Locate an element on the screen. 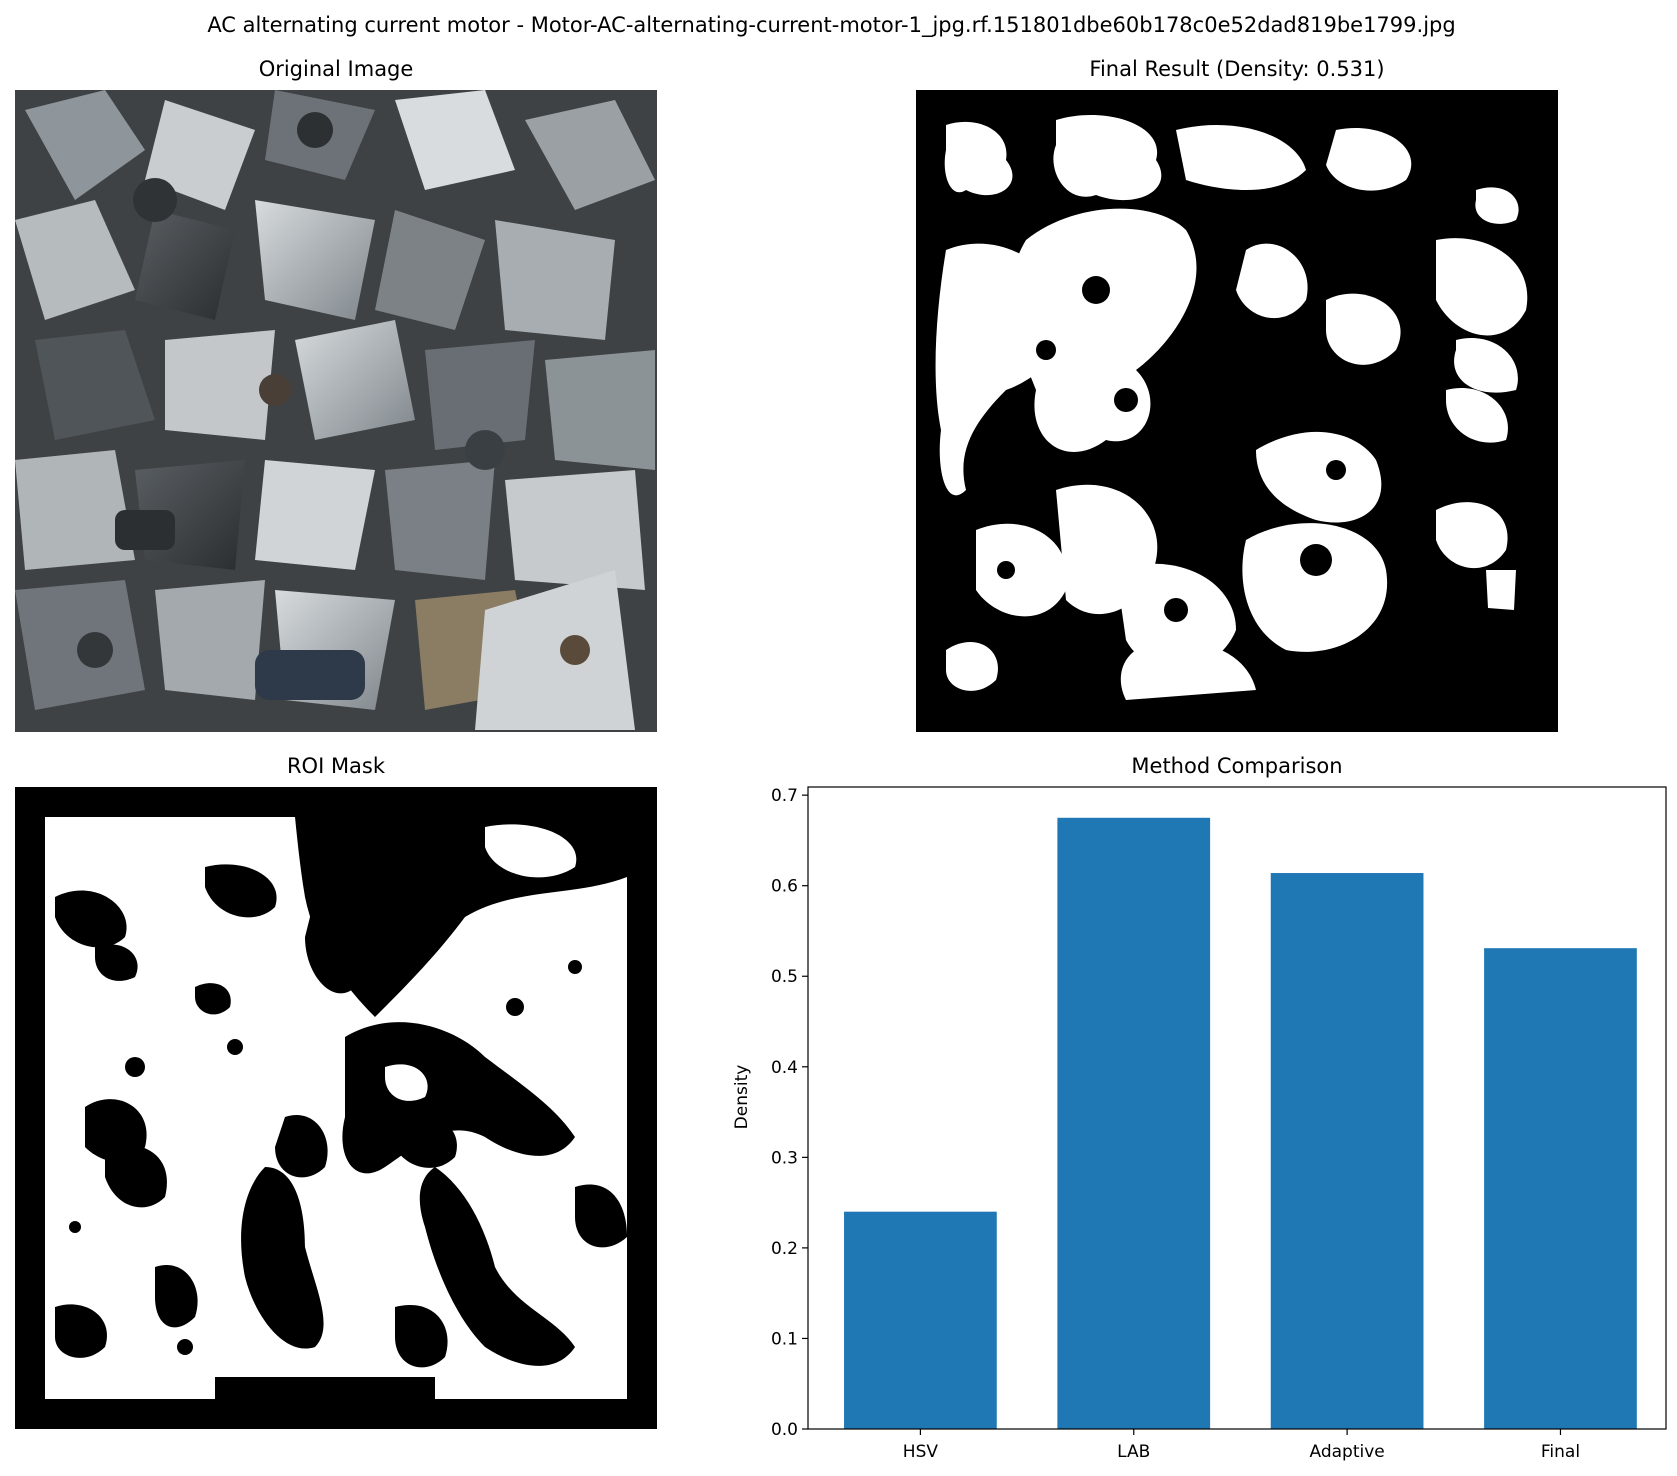 This screenshot has width=1677, height=1476. y-tick-label: 0.3 is located at coordinates (784, 1158).